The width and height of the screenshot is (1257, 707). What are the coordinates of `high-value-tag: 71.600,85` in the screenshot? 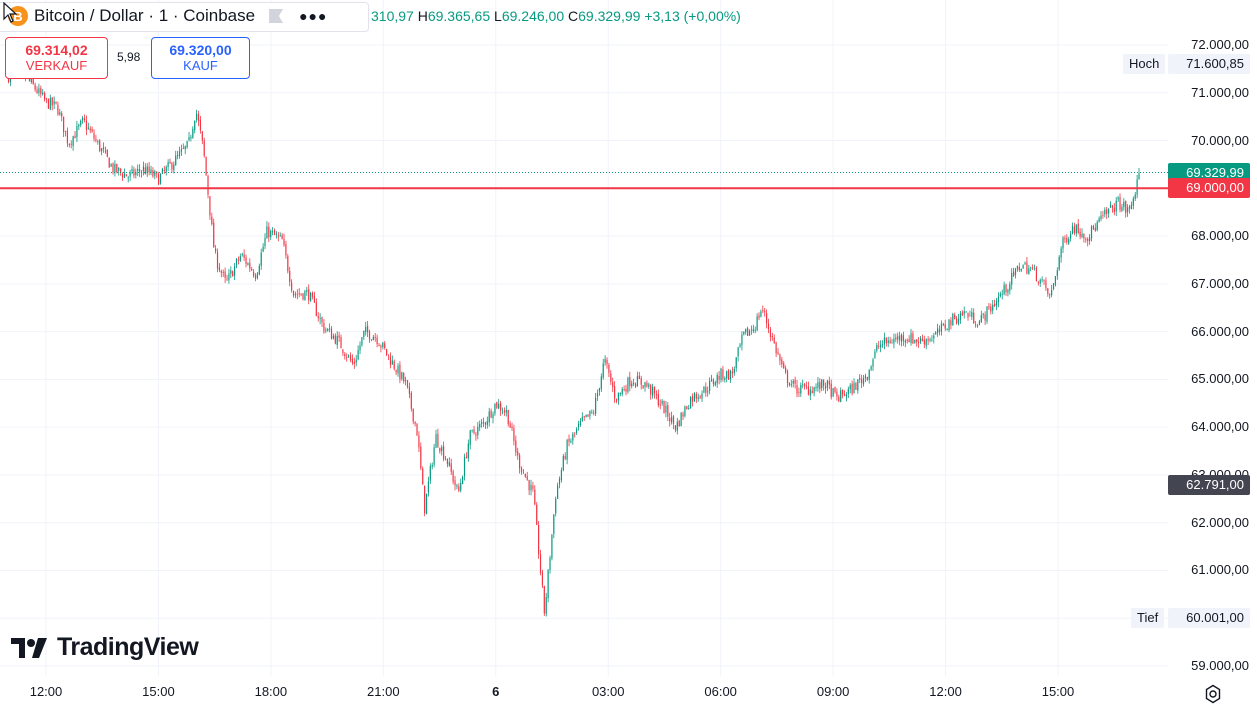 It's located at (1209, 64).